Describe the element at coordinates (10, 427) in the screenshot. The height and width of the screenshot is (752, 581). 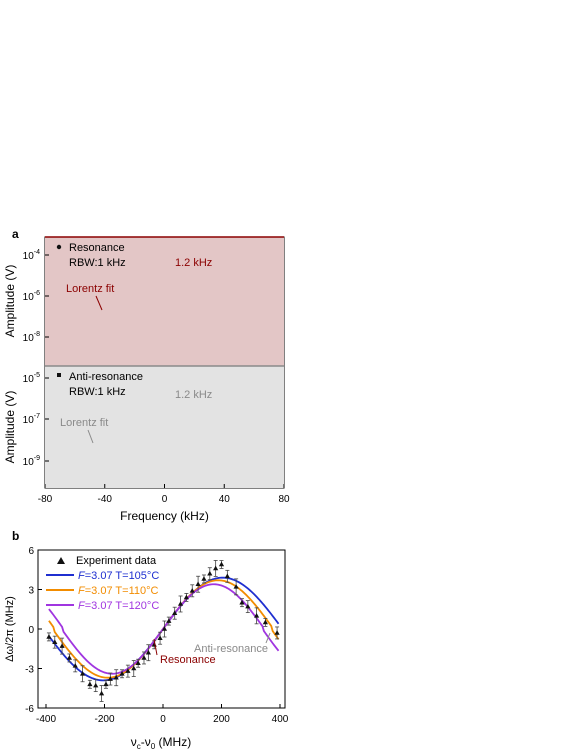
I see `antiresonance-ylabel: Amplitude (V)` at that location.